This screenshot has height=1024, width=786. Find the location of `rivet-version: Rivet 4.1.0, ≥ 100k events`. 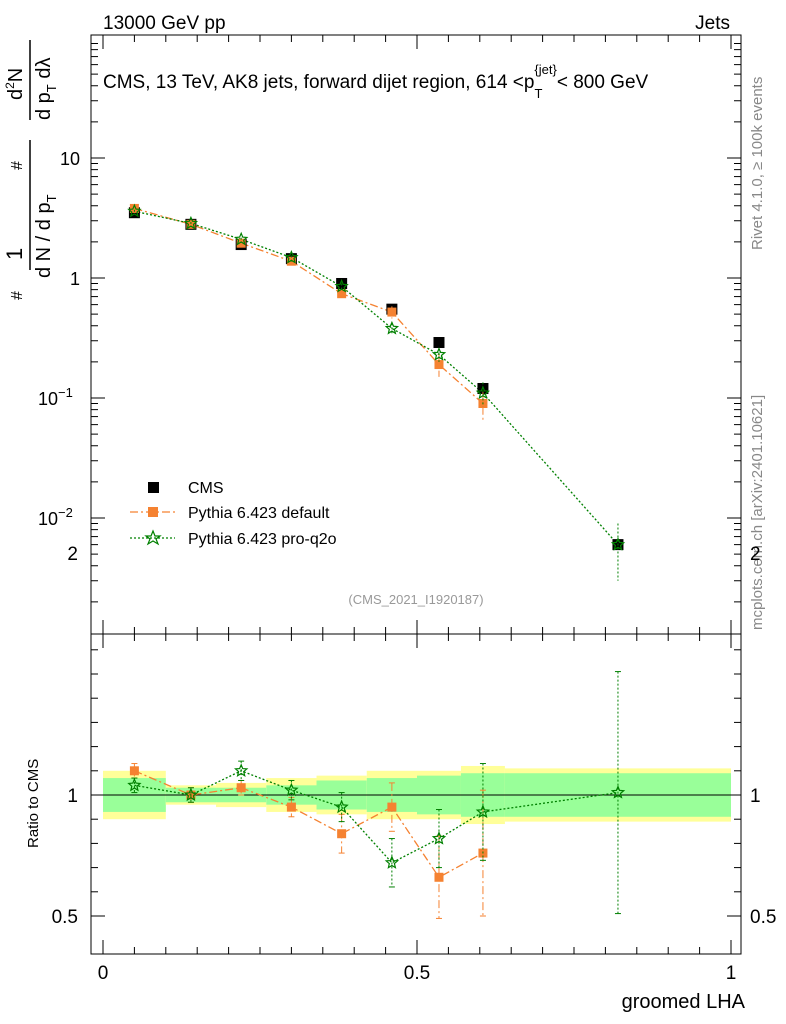

rivet-version: Rivet 4.1.0, ≥ 100k events is located at coordinates (757, 163).